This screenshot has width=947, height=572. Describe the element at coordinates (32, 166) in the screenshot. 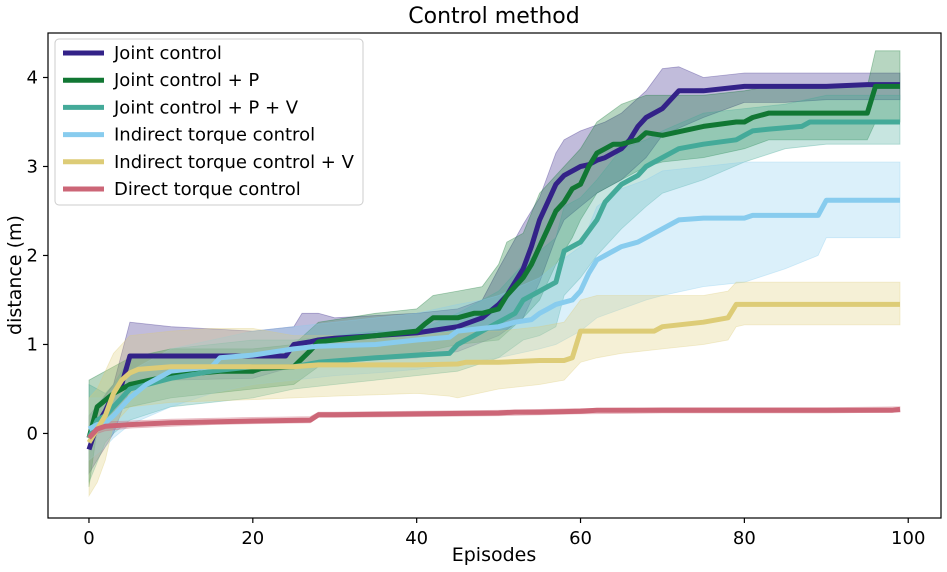

I see `y-tick-label: 3` at that location.